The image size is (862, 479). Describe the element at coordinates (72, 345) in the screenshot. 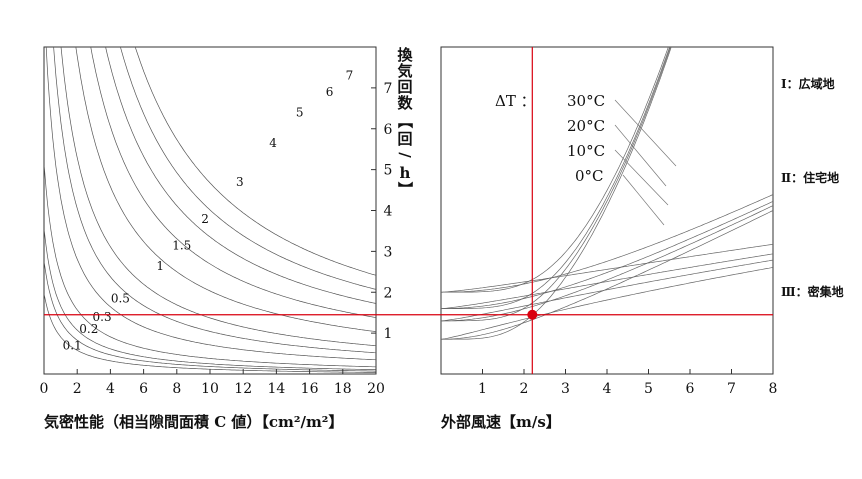

I see `curve-label-0.1: 0.1` at that location.